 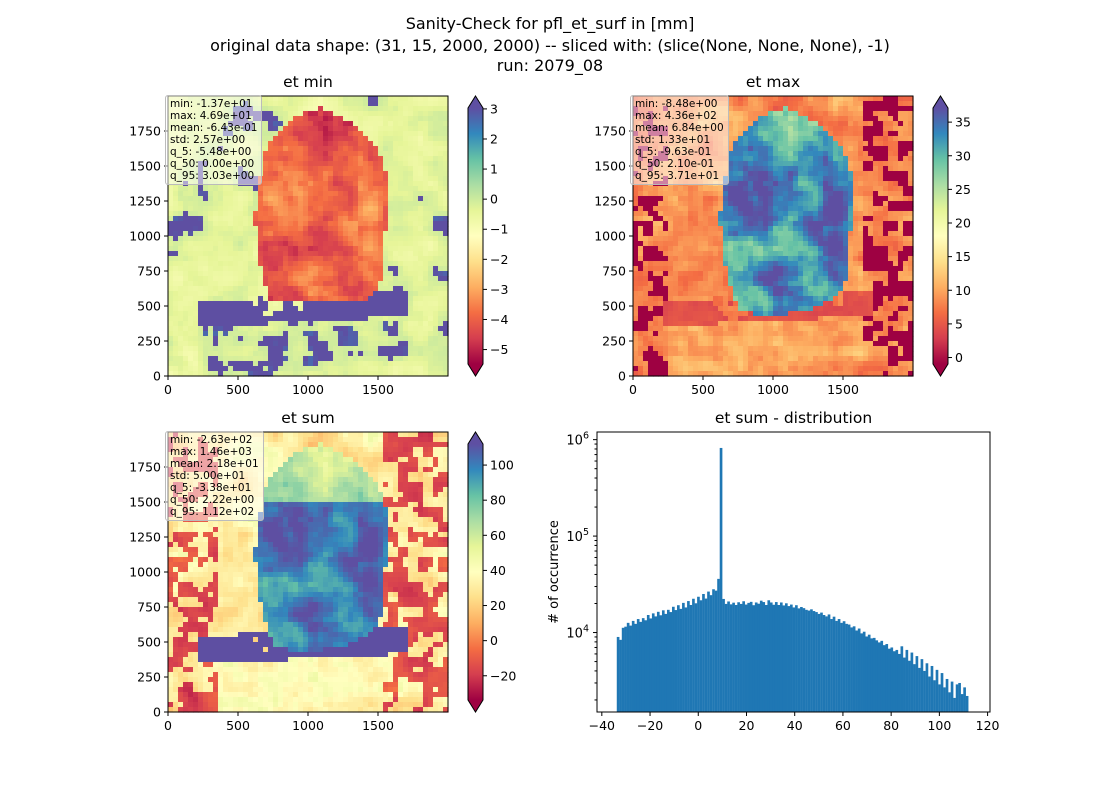 What do you see at coordinates (149, 341) in the screenshot?
I see `y-tick-label: 250` at bounding box center [149, 341].